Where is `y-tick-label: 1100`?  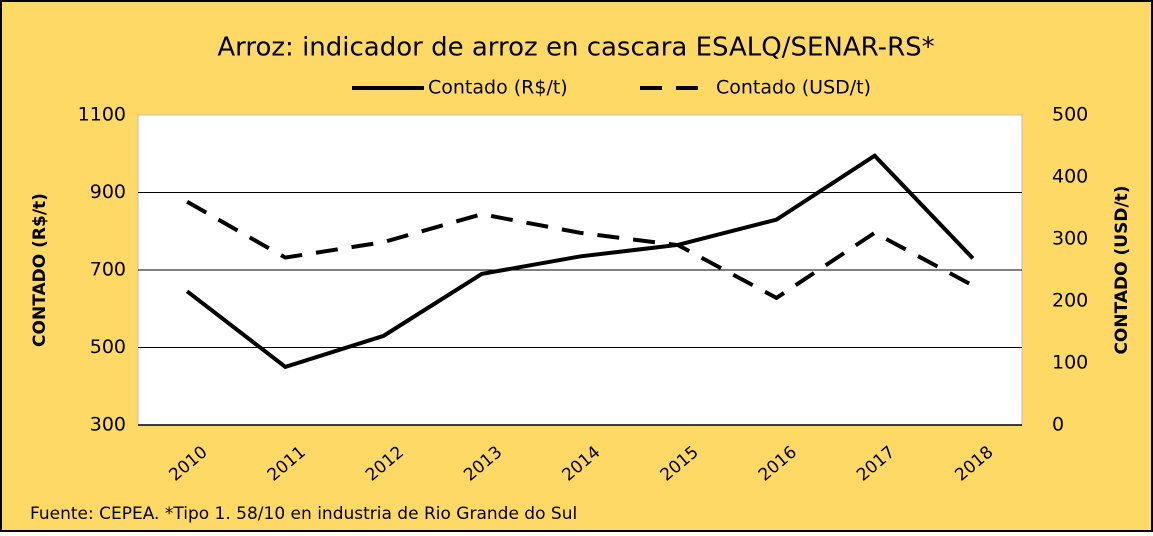
y-tick-label: 1100 is located at coordinates (102, 115).